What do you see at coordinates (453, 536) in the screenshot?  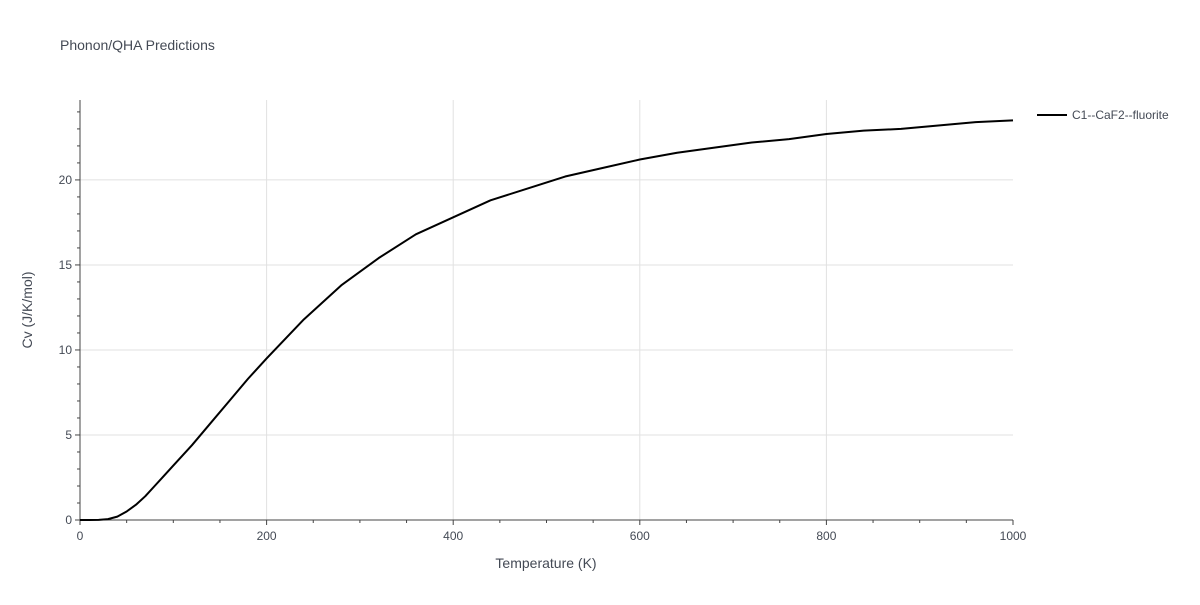 I see `x-tick-label: 400` at bounding box center [453, 536].